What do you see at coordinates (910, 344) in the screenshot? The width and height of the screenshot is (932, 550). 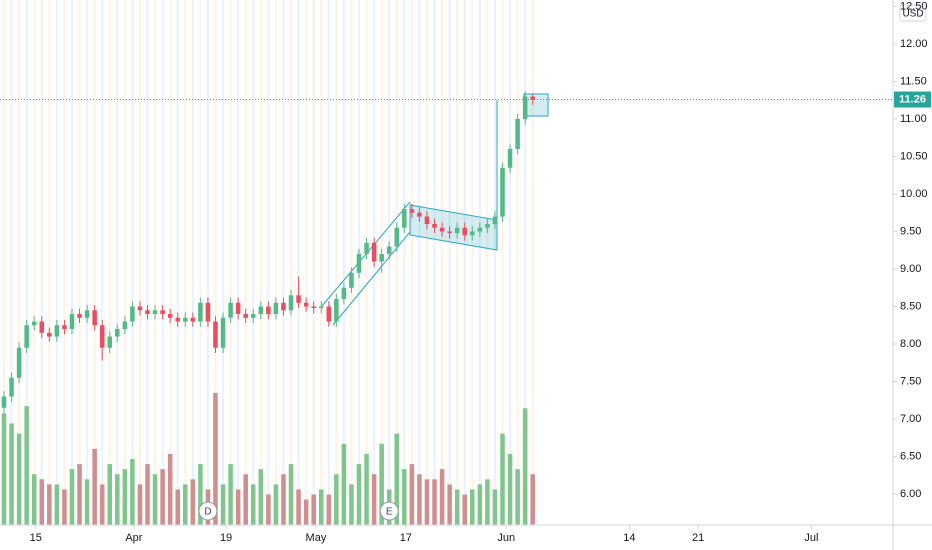 I see `y-tick-label: 8.00` at bounding box center [910, 344].